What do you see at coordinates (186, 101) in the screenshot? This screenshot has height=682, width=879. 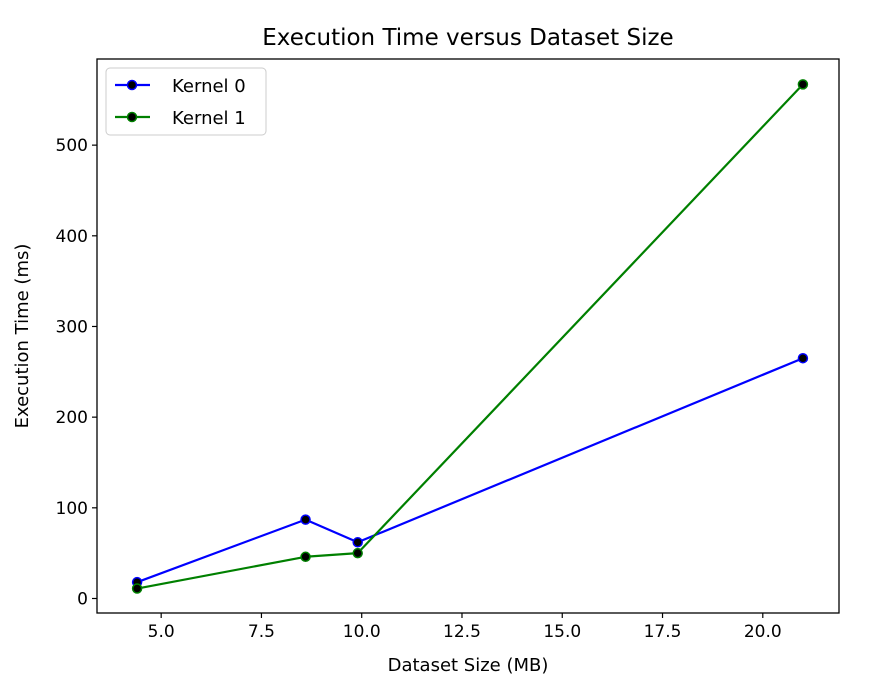 I see `legend: Kernel 0 Kernel 1` at bounding box center [186, 101].